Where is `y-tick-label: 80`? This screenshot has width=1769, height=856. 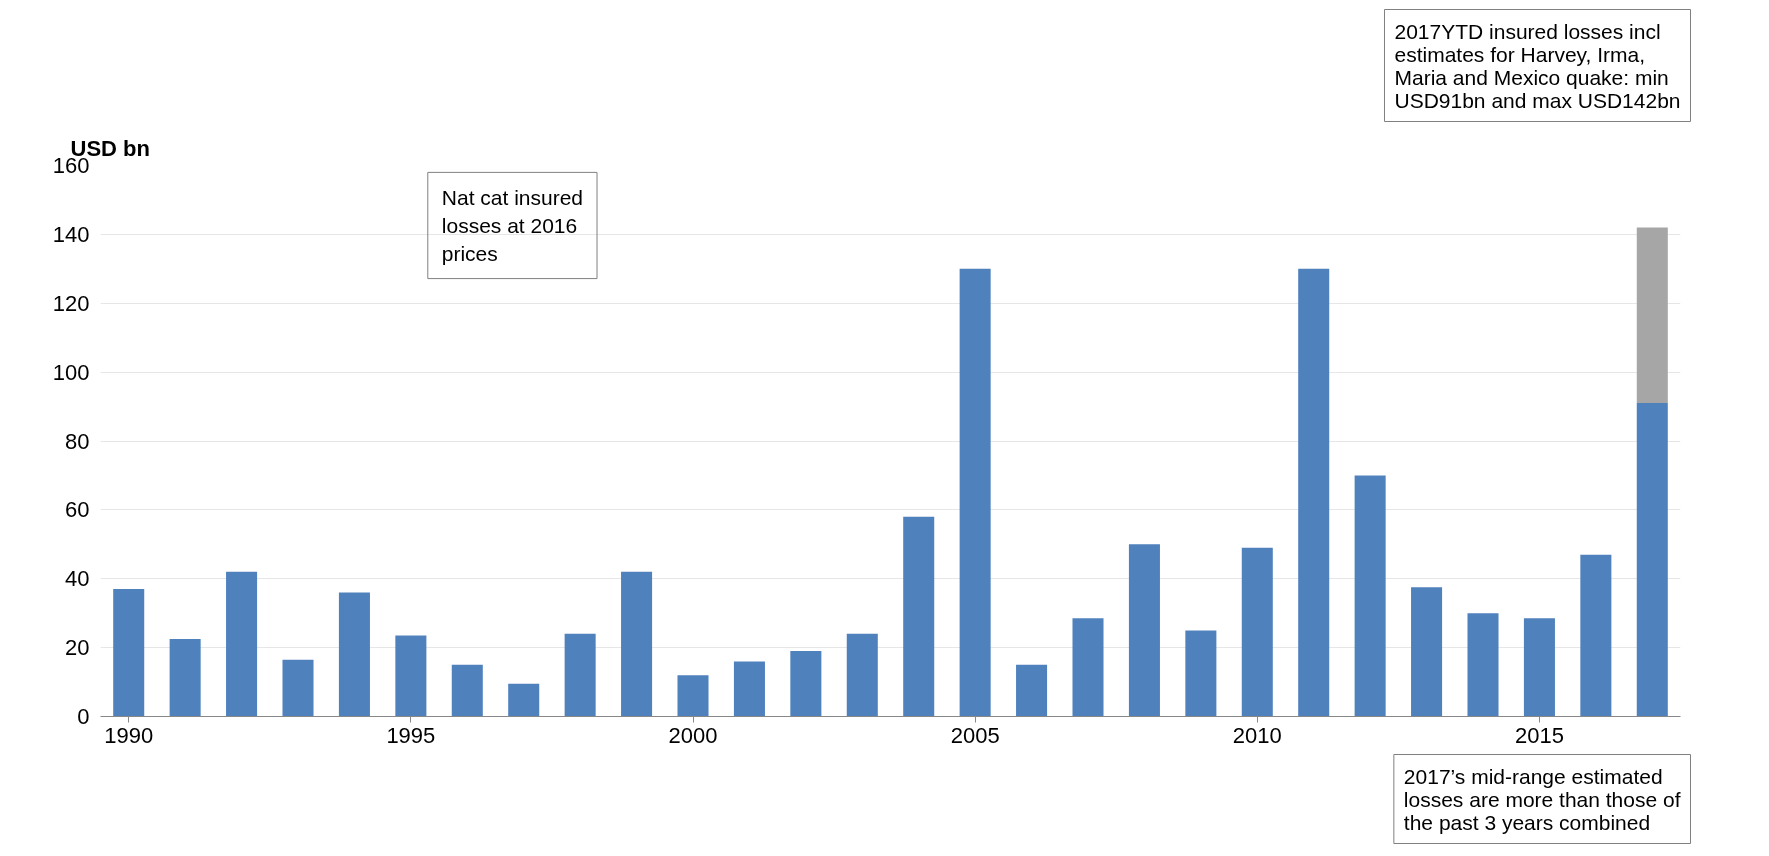
y-tick-label: 80 is located at coordinates (77, 441).